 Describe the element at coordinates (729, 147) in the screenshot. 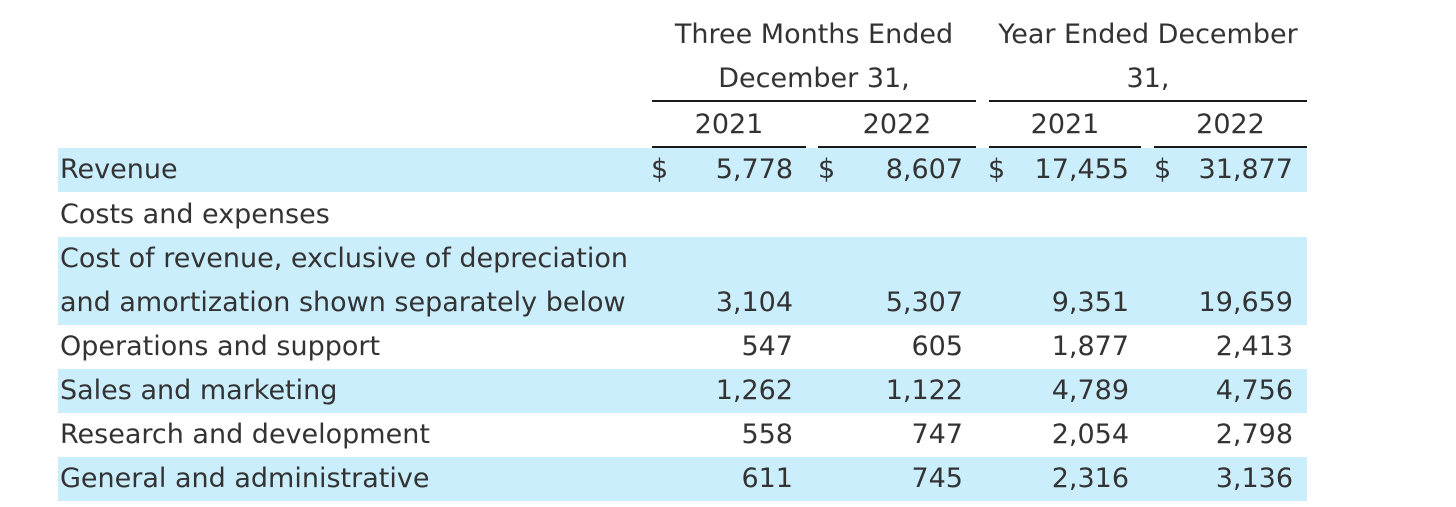

I see `year-rule-q-2021` at that location.